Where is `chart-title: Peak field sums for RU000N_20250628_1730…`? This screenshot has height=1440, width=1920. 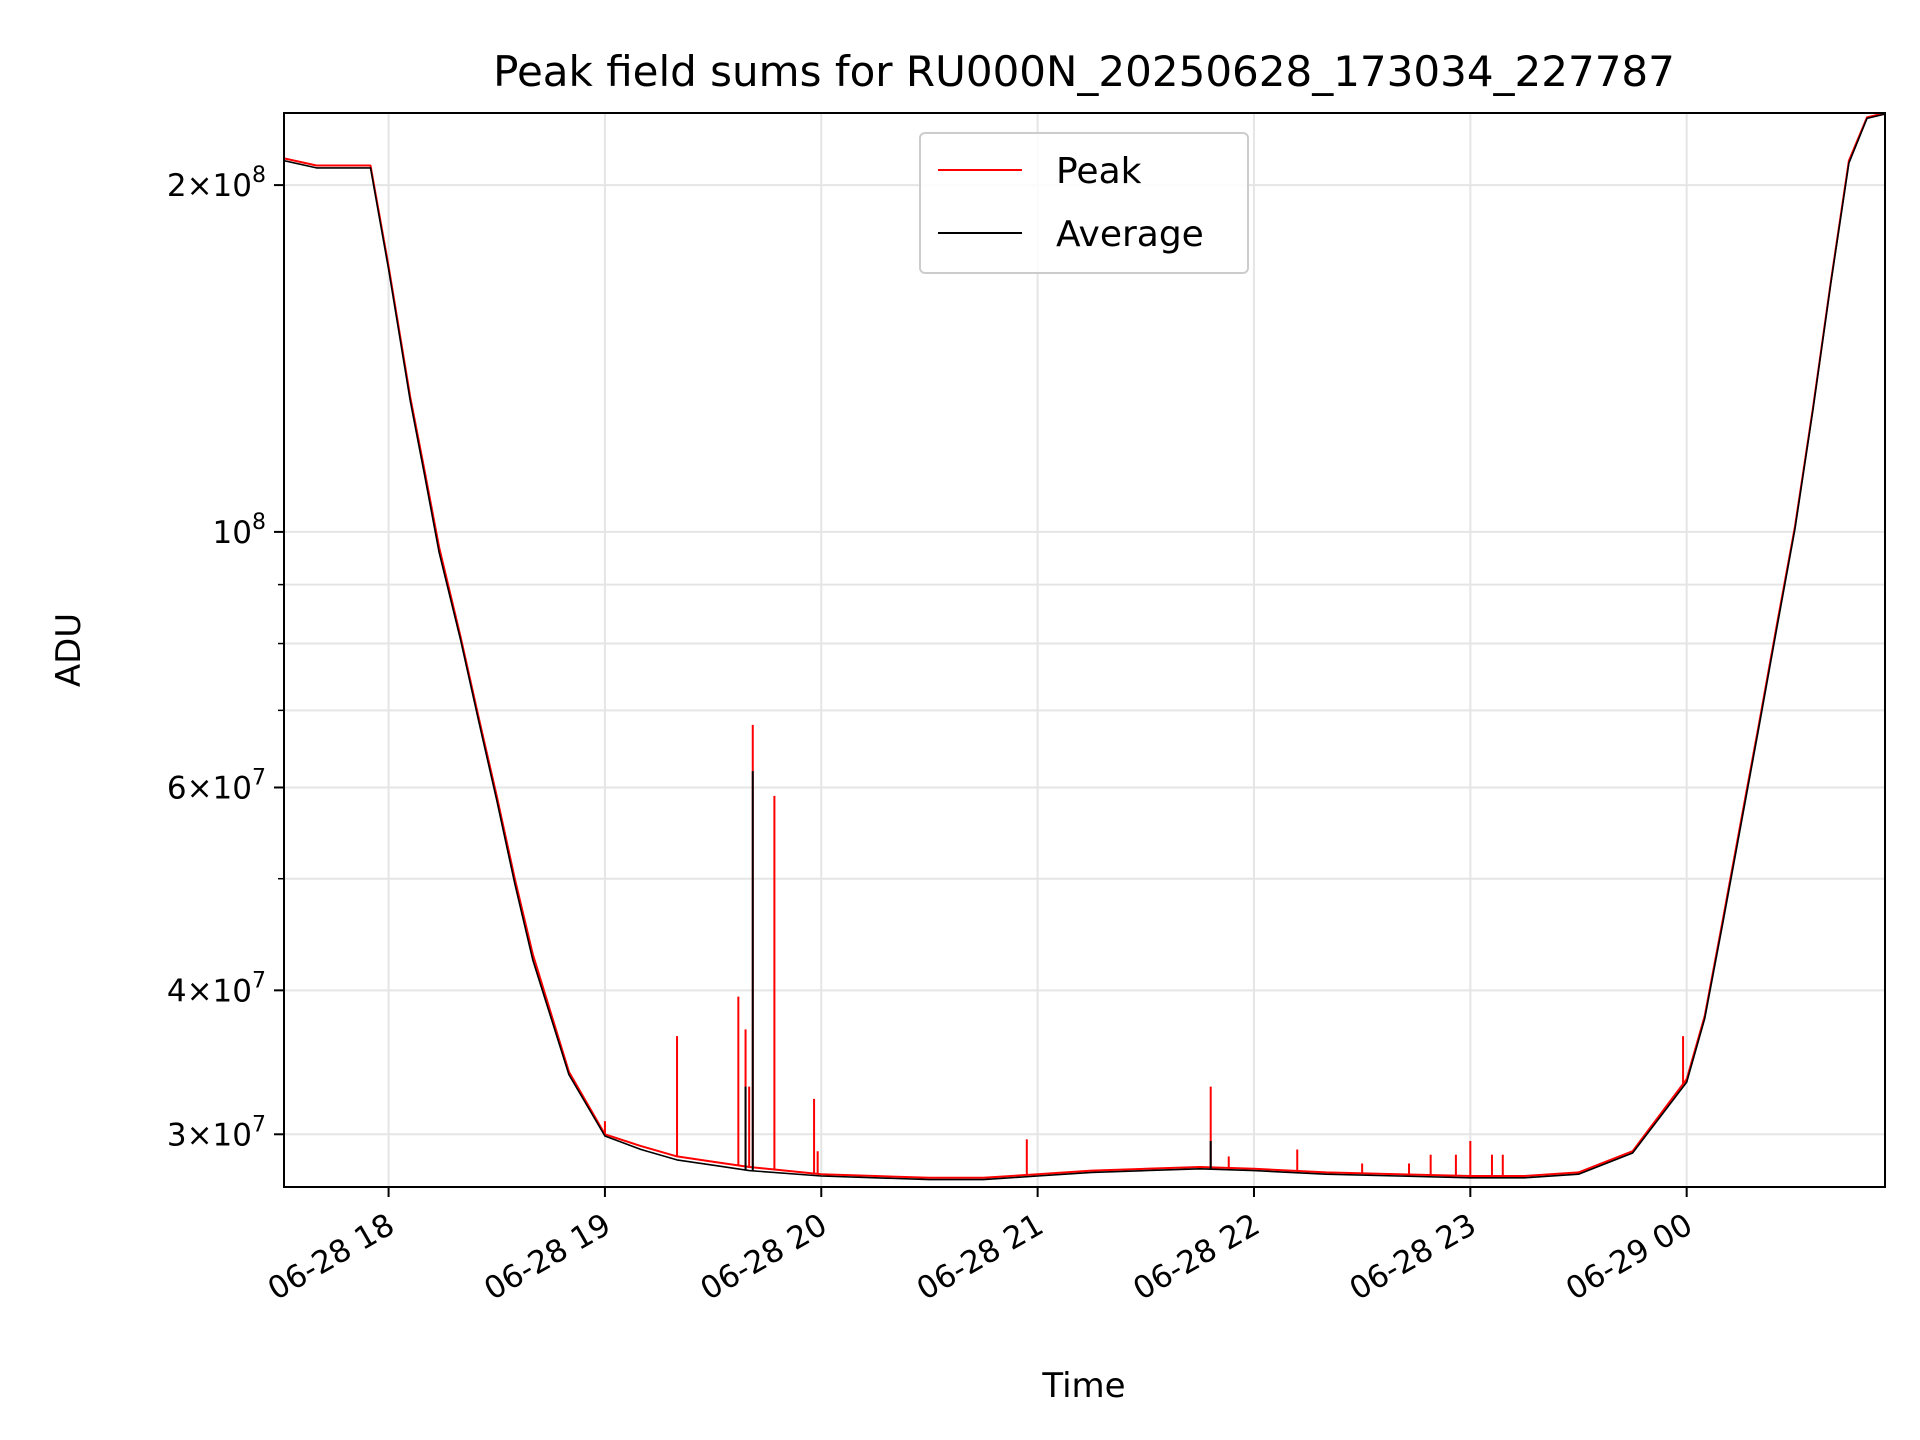
chart-title: Peak field sums for RU000N_20250628_1730… is located at coordinates (1084, 71).